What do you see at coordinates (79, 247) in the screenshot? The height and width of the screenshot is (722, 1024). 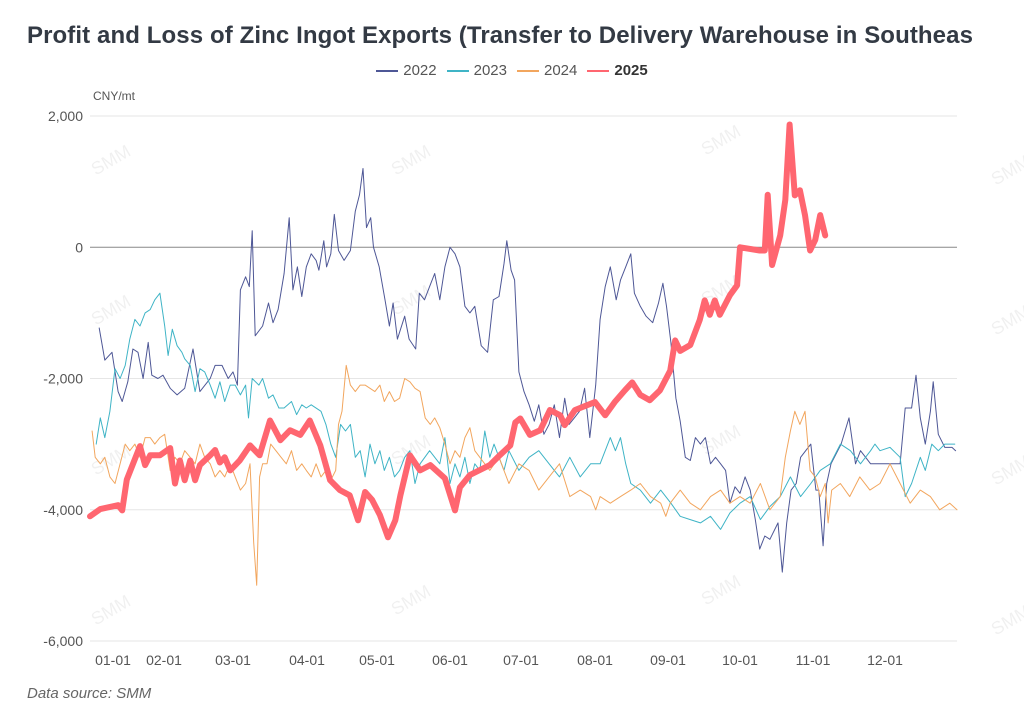 I see `y-tick-label: 0` at bounding box center [79, 247].